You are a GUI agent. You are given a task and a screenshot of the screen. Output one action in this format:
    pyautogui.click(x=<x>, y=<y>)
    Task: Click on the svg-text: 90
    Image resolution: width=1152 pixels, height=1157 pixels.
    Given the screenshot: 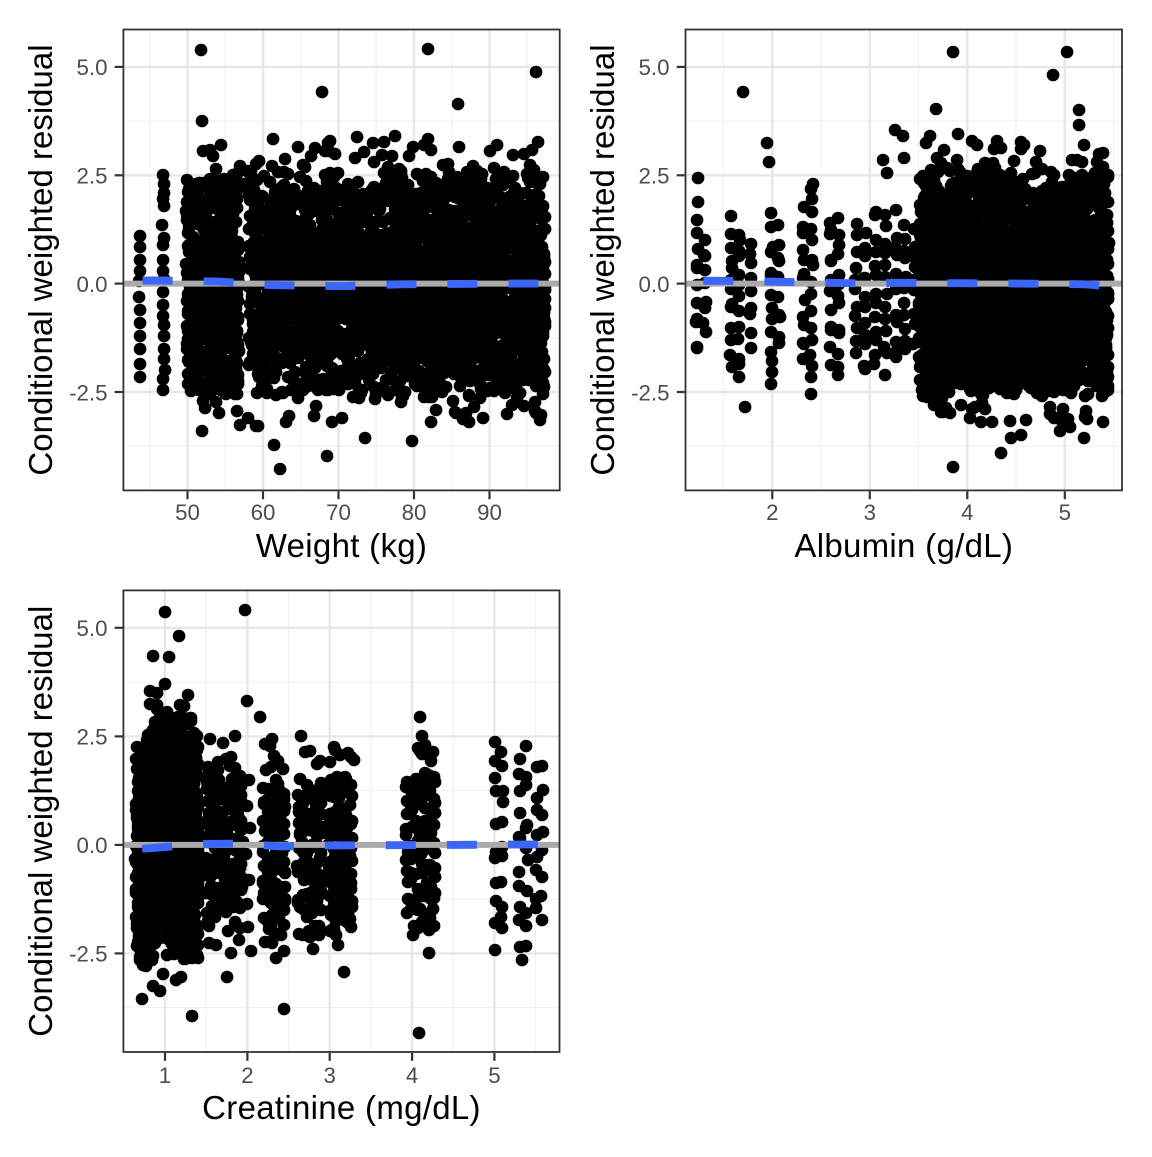 What is the action you would take?
    pyautogui.click(x=489, y=512)
    